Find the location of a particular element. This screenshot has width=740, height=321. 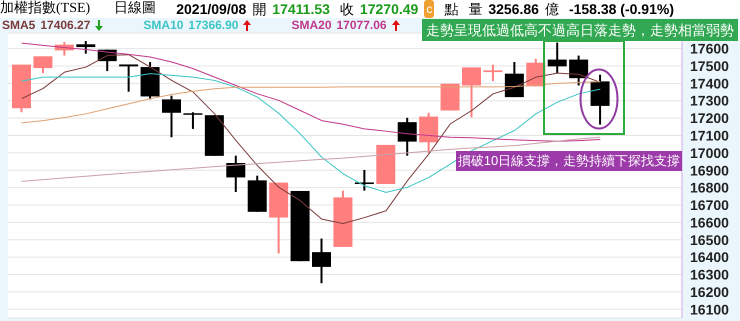

y-tick-label: 17600 is located at coordinates (710, 48).